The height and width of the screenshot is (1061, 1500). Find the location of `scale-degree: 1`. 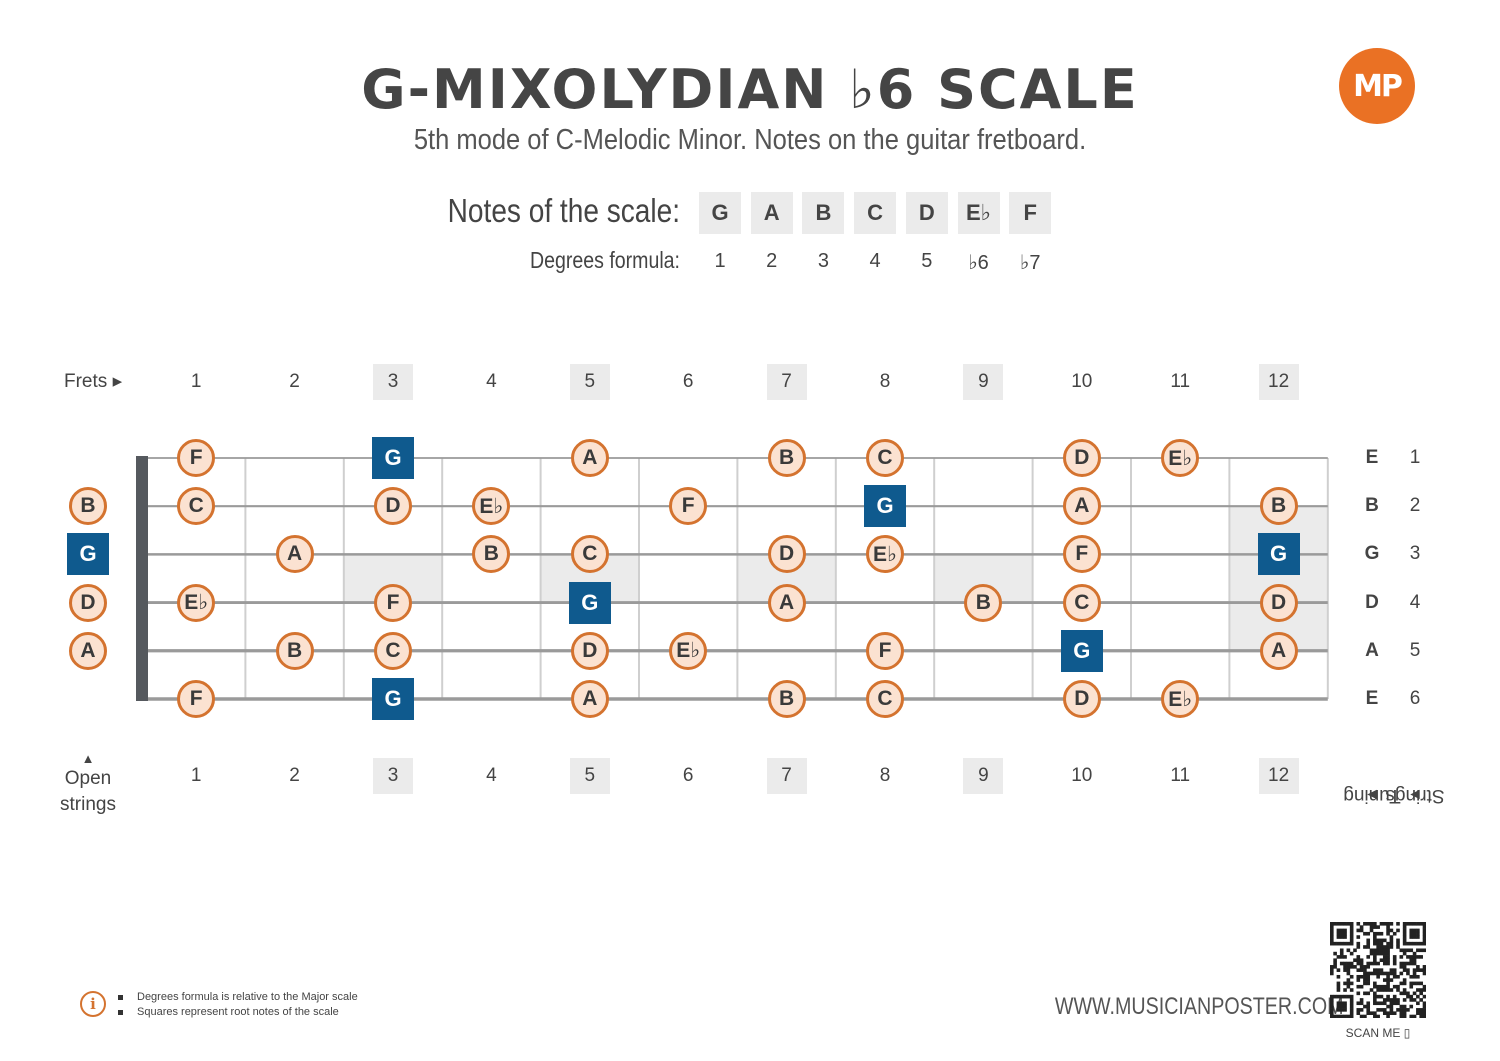

scale-degree: 1 is located at coordinates (720, 261).